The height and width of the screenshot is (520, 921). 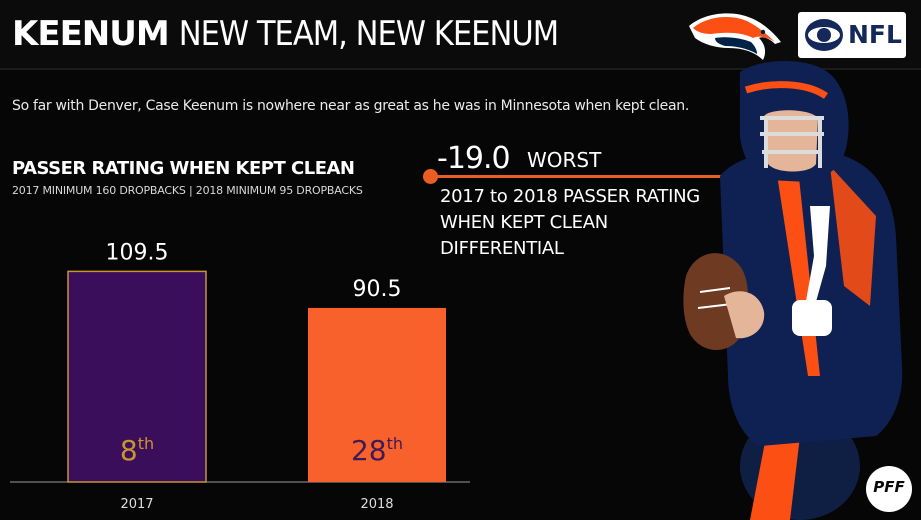 What do you see at coordinates (183, 168) in the screenshot?
I see `chart-title: PASSER RATING WHEN KEPT CLEAN` at bounding box center [183, 168].